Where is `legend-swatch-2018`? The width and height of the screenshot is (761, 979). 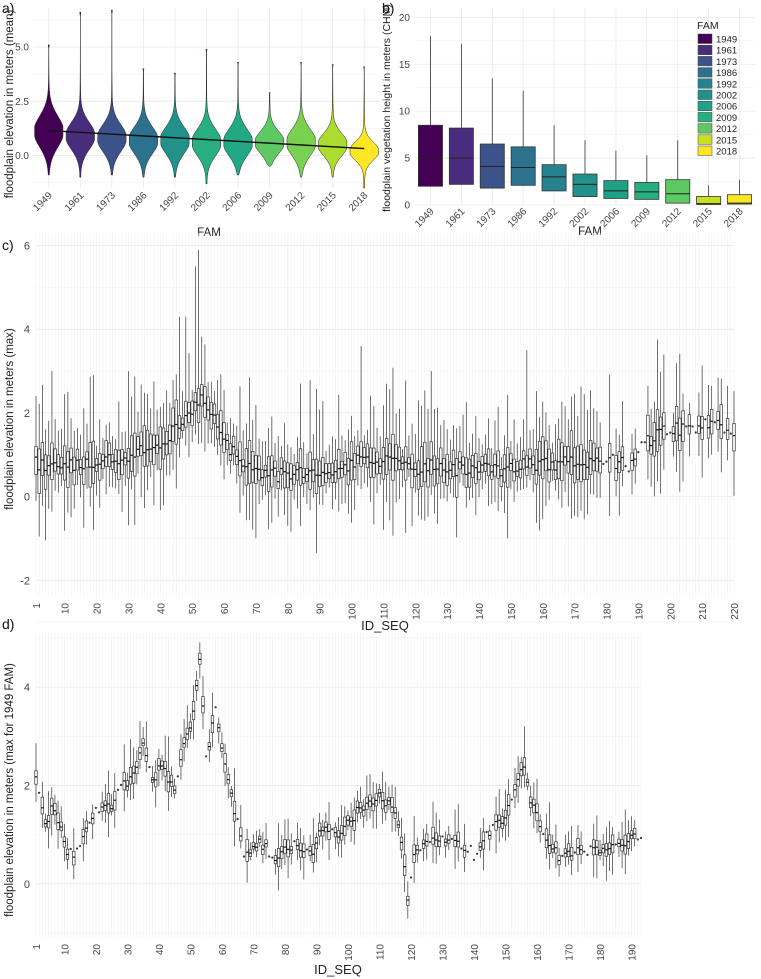
legend-swatch-2018 is located at coordinates (705, 150).